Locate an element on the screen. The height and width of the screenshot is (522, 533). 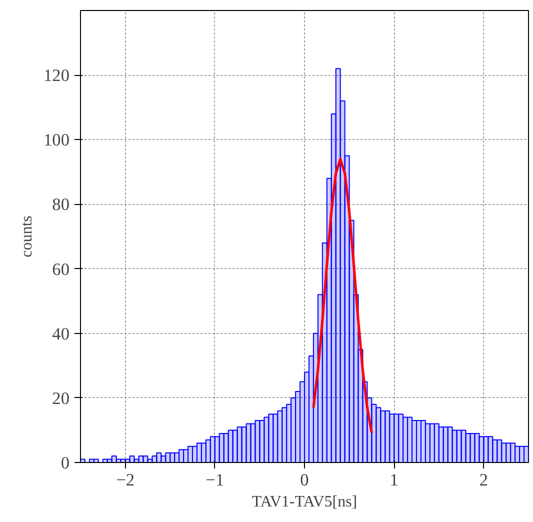
y-axis-title: counts is located at coordinates (27, 237).